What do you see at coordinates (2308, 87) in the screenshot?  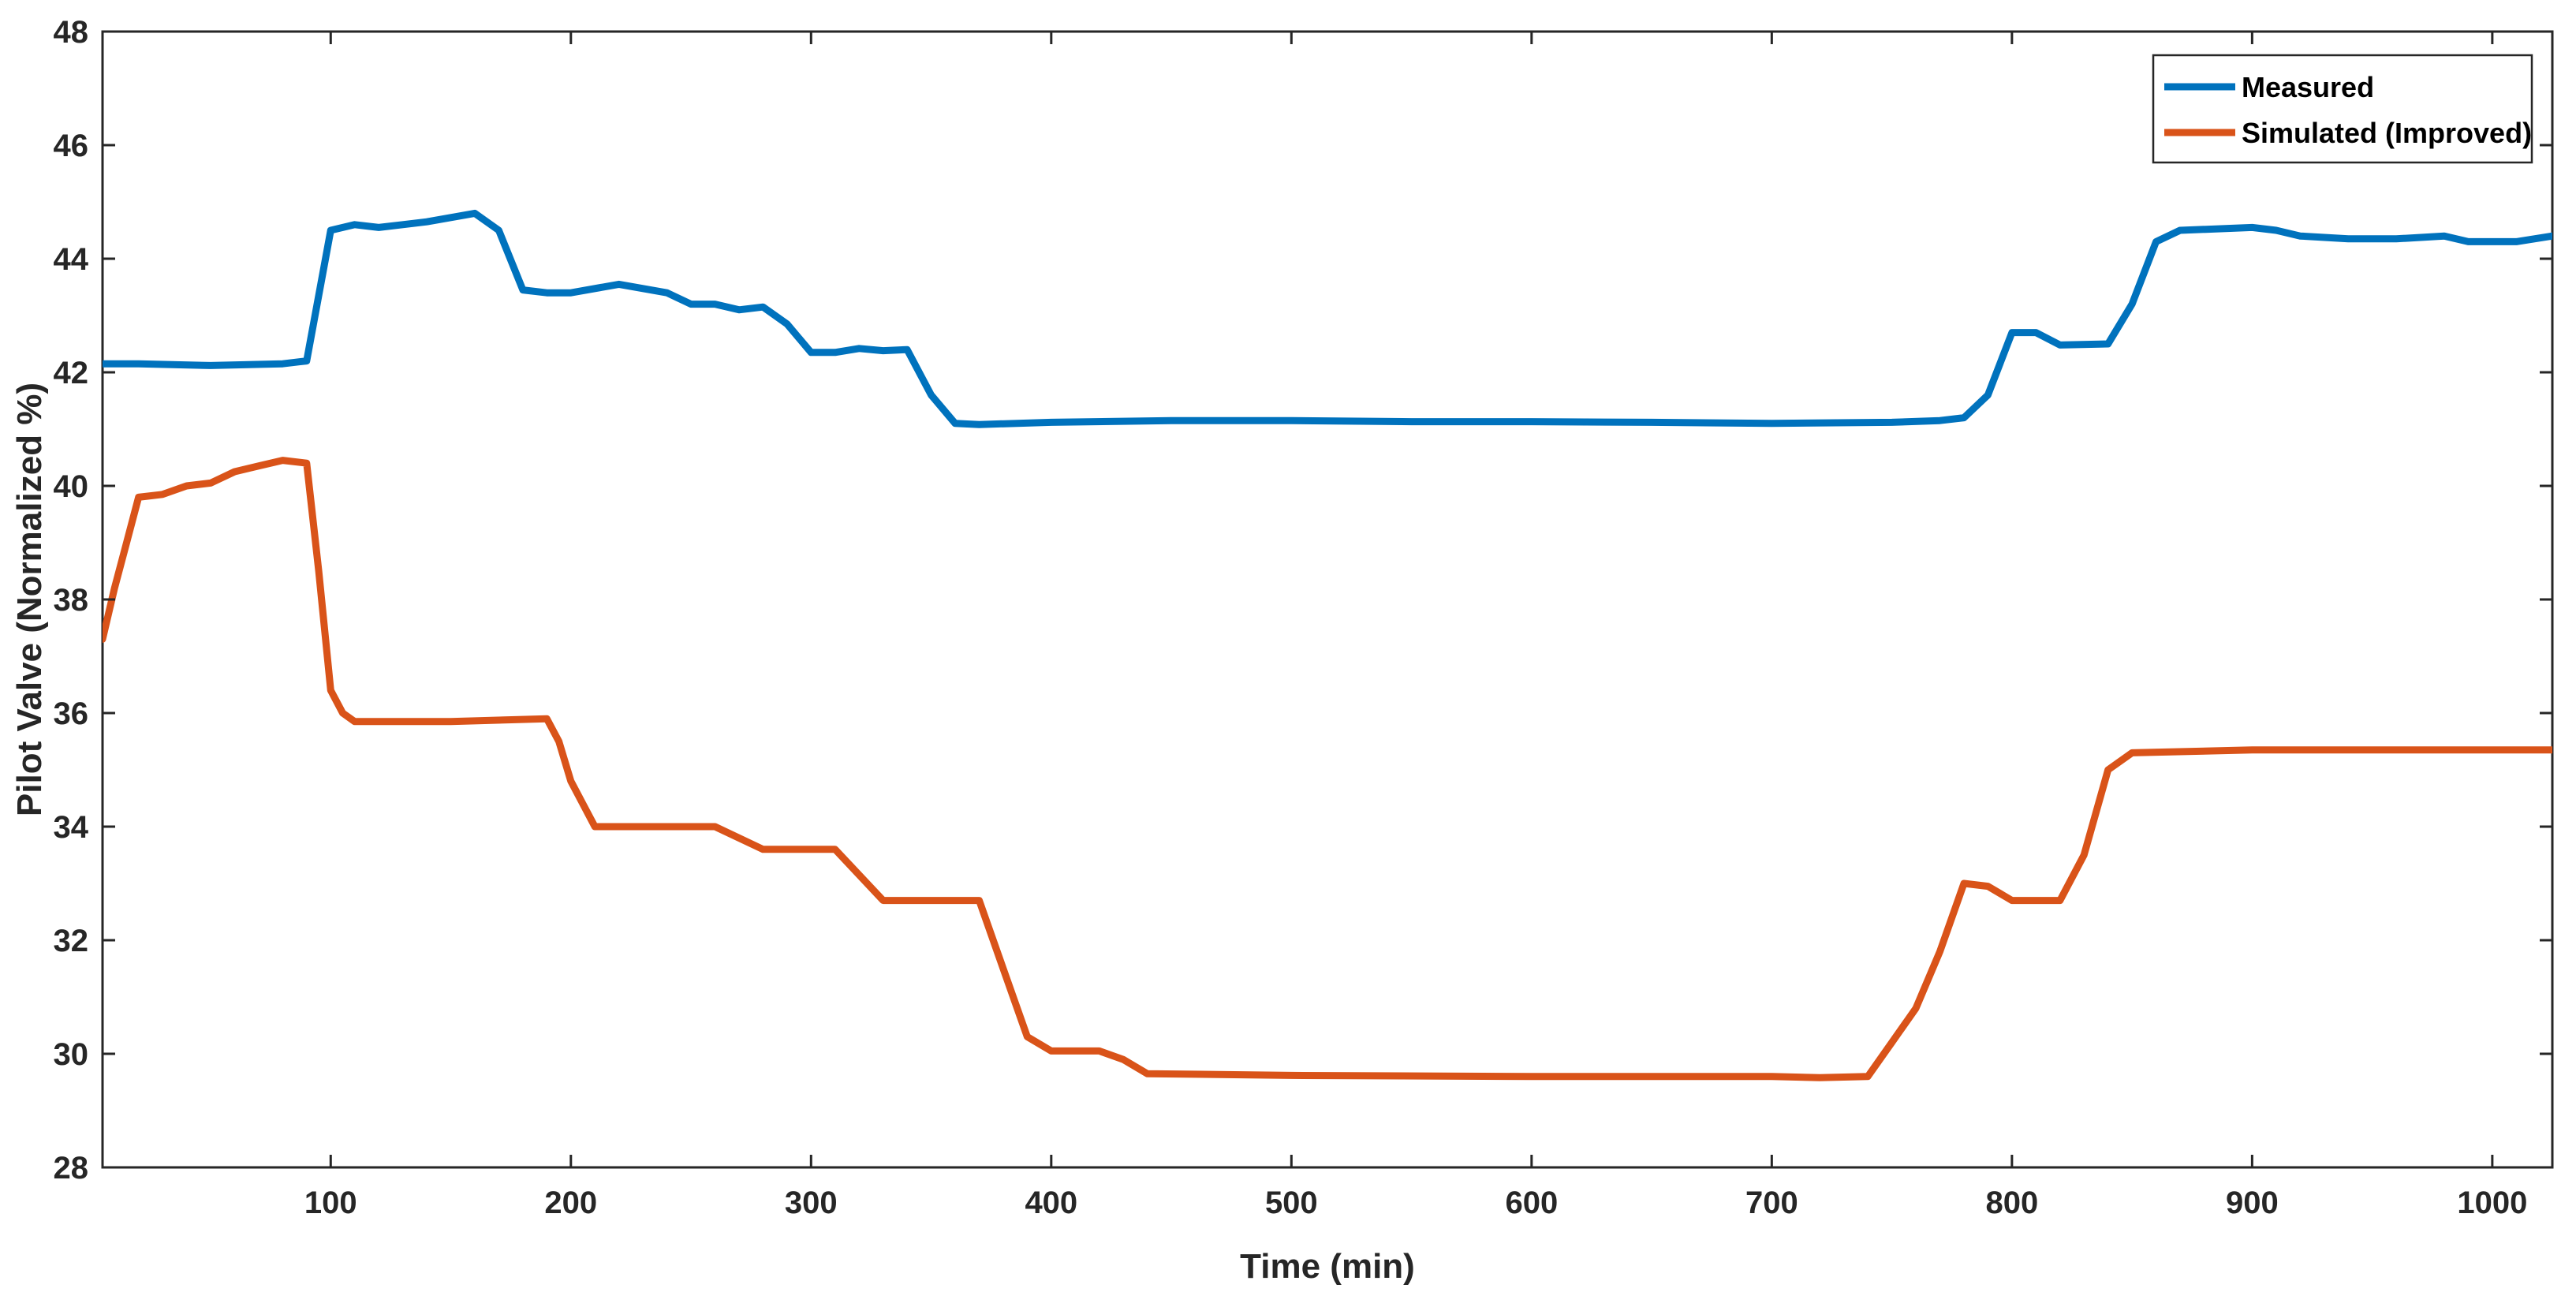 I see `legend-label: Measured` at bounding box center [2308, 87].